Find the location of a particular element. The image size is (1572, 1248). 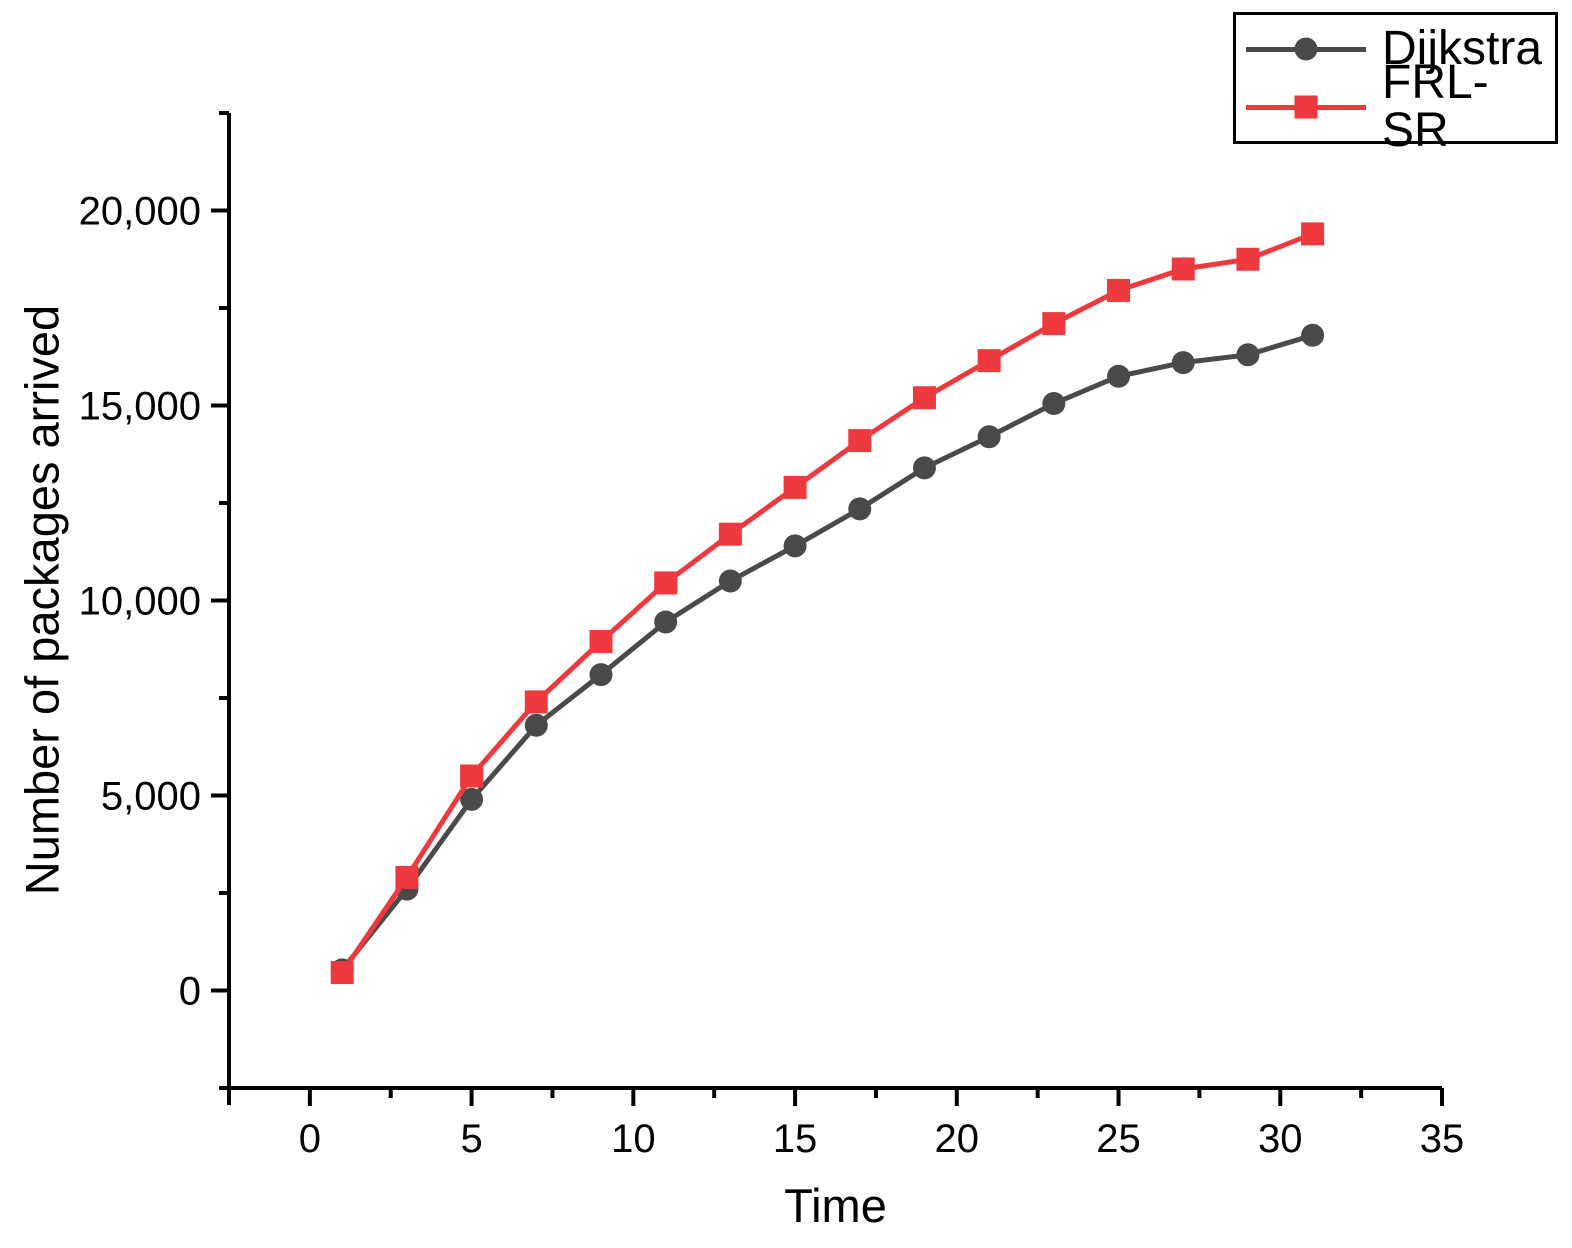

legend-label-frl-sr: FRL-SR is located at coordinates (1435, 106).